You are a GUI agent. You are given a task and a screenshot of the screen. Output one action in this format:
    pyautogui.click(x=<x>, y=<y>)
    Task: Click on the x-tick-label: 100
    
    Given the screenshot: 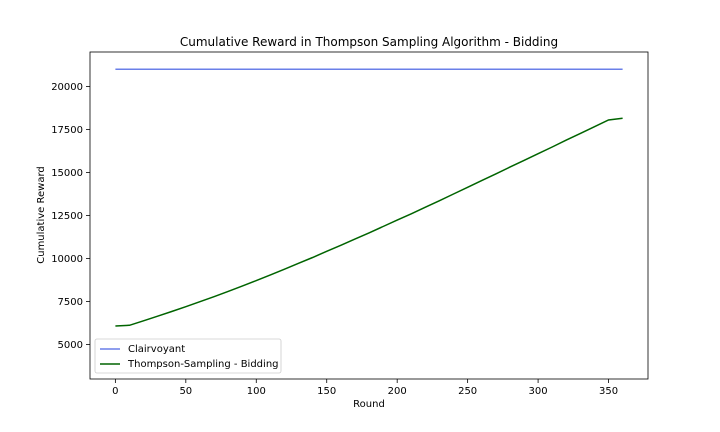 What is the action you would take?
    pyautogui.click(x=256, y=391)
    